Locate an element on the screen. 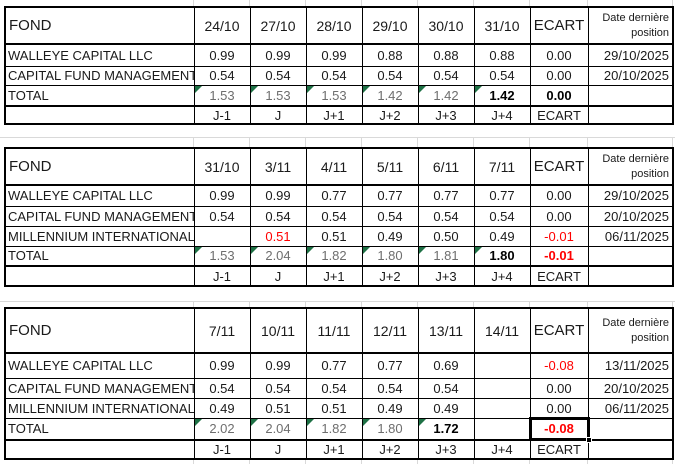  day-offset-label: J+3 is located at coordinates (446, 276).